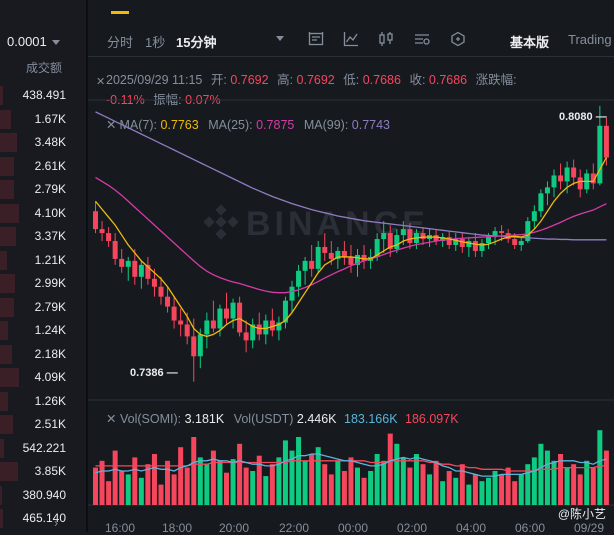  Describe the element at coordinates (43, 471) in the screenshot. I see `order-book-row: 3.85K` at that location.